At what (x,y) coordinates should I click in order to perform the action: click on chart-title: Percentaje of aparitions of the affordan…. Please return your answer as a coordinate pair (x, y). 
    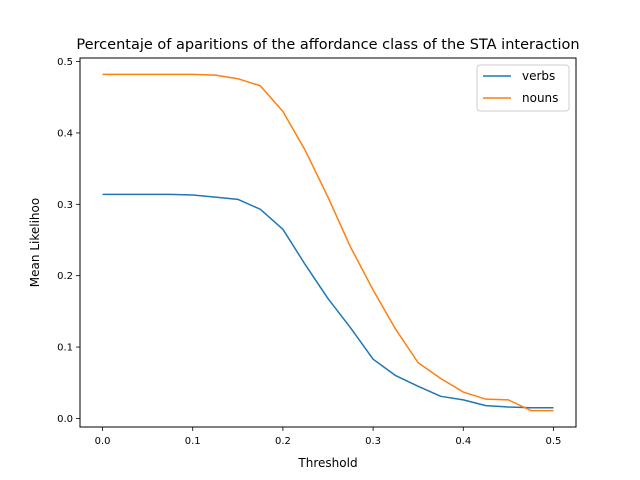
    Looking at the image, I should click on (327, 45).